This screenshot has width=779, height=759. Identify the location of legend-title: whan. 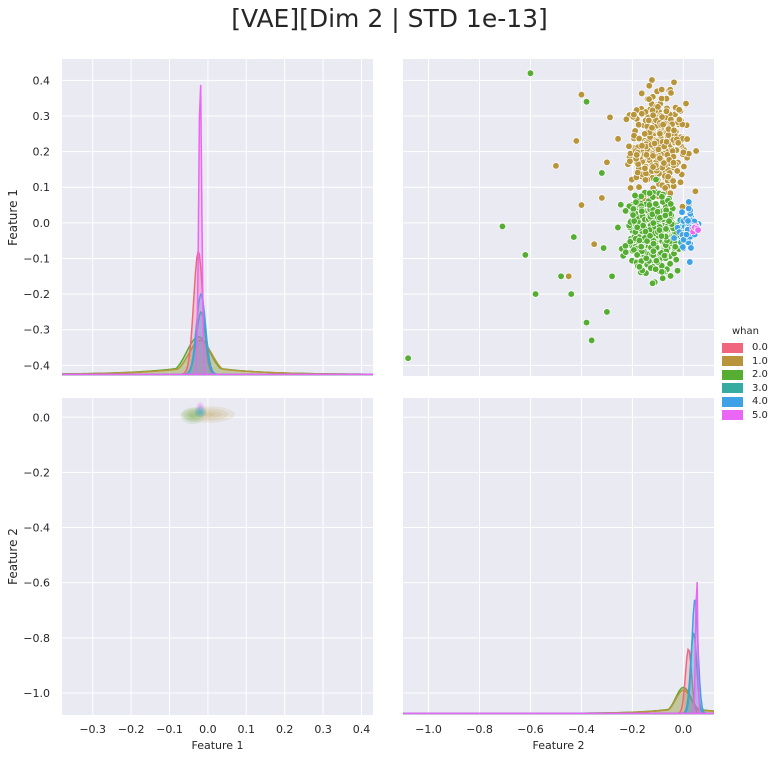
(745, 331).